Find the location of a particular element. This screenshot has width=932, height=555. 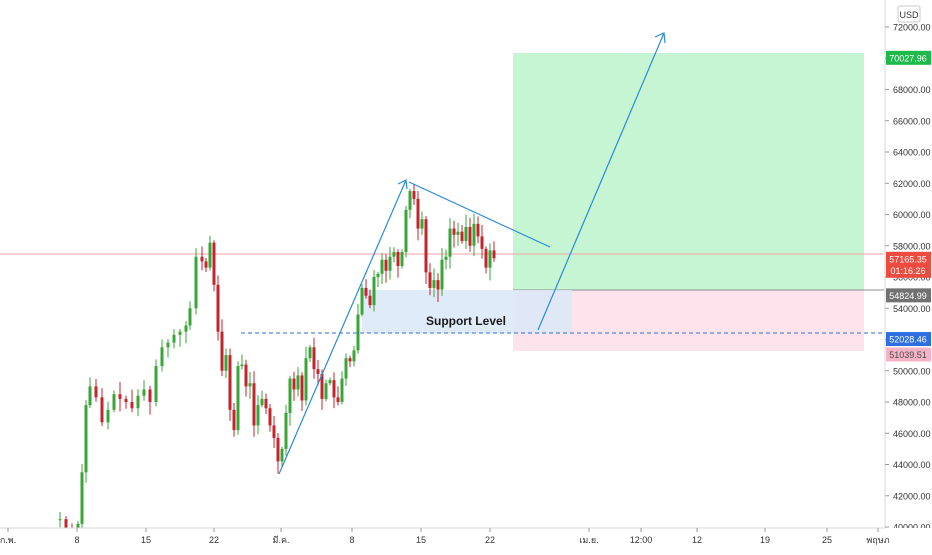

price-tick-label: 42000.00 is located at coordinates (912, 496).